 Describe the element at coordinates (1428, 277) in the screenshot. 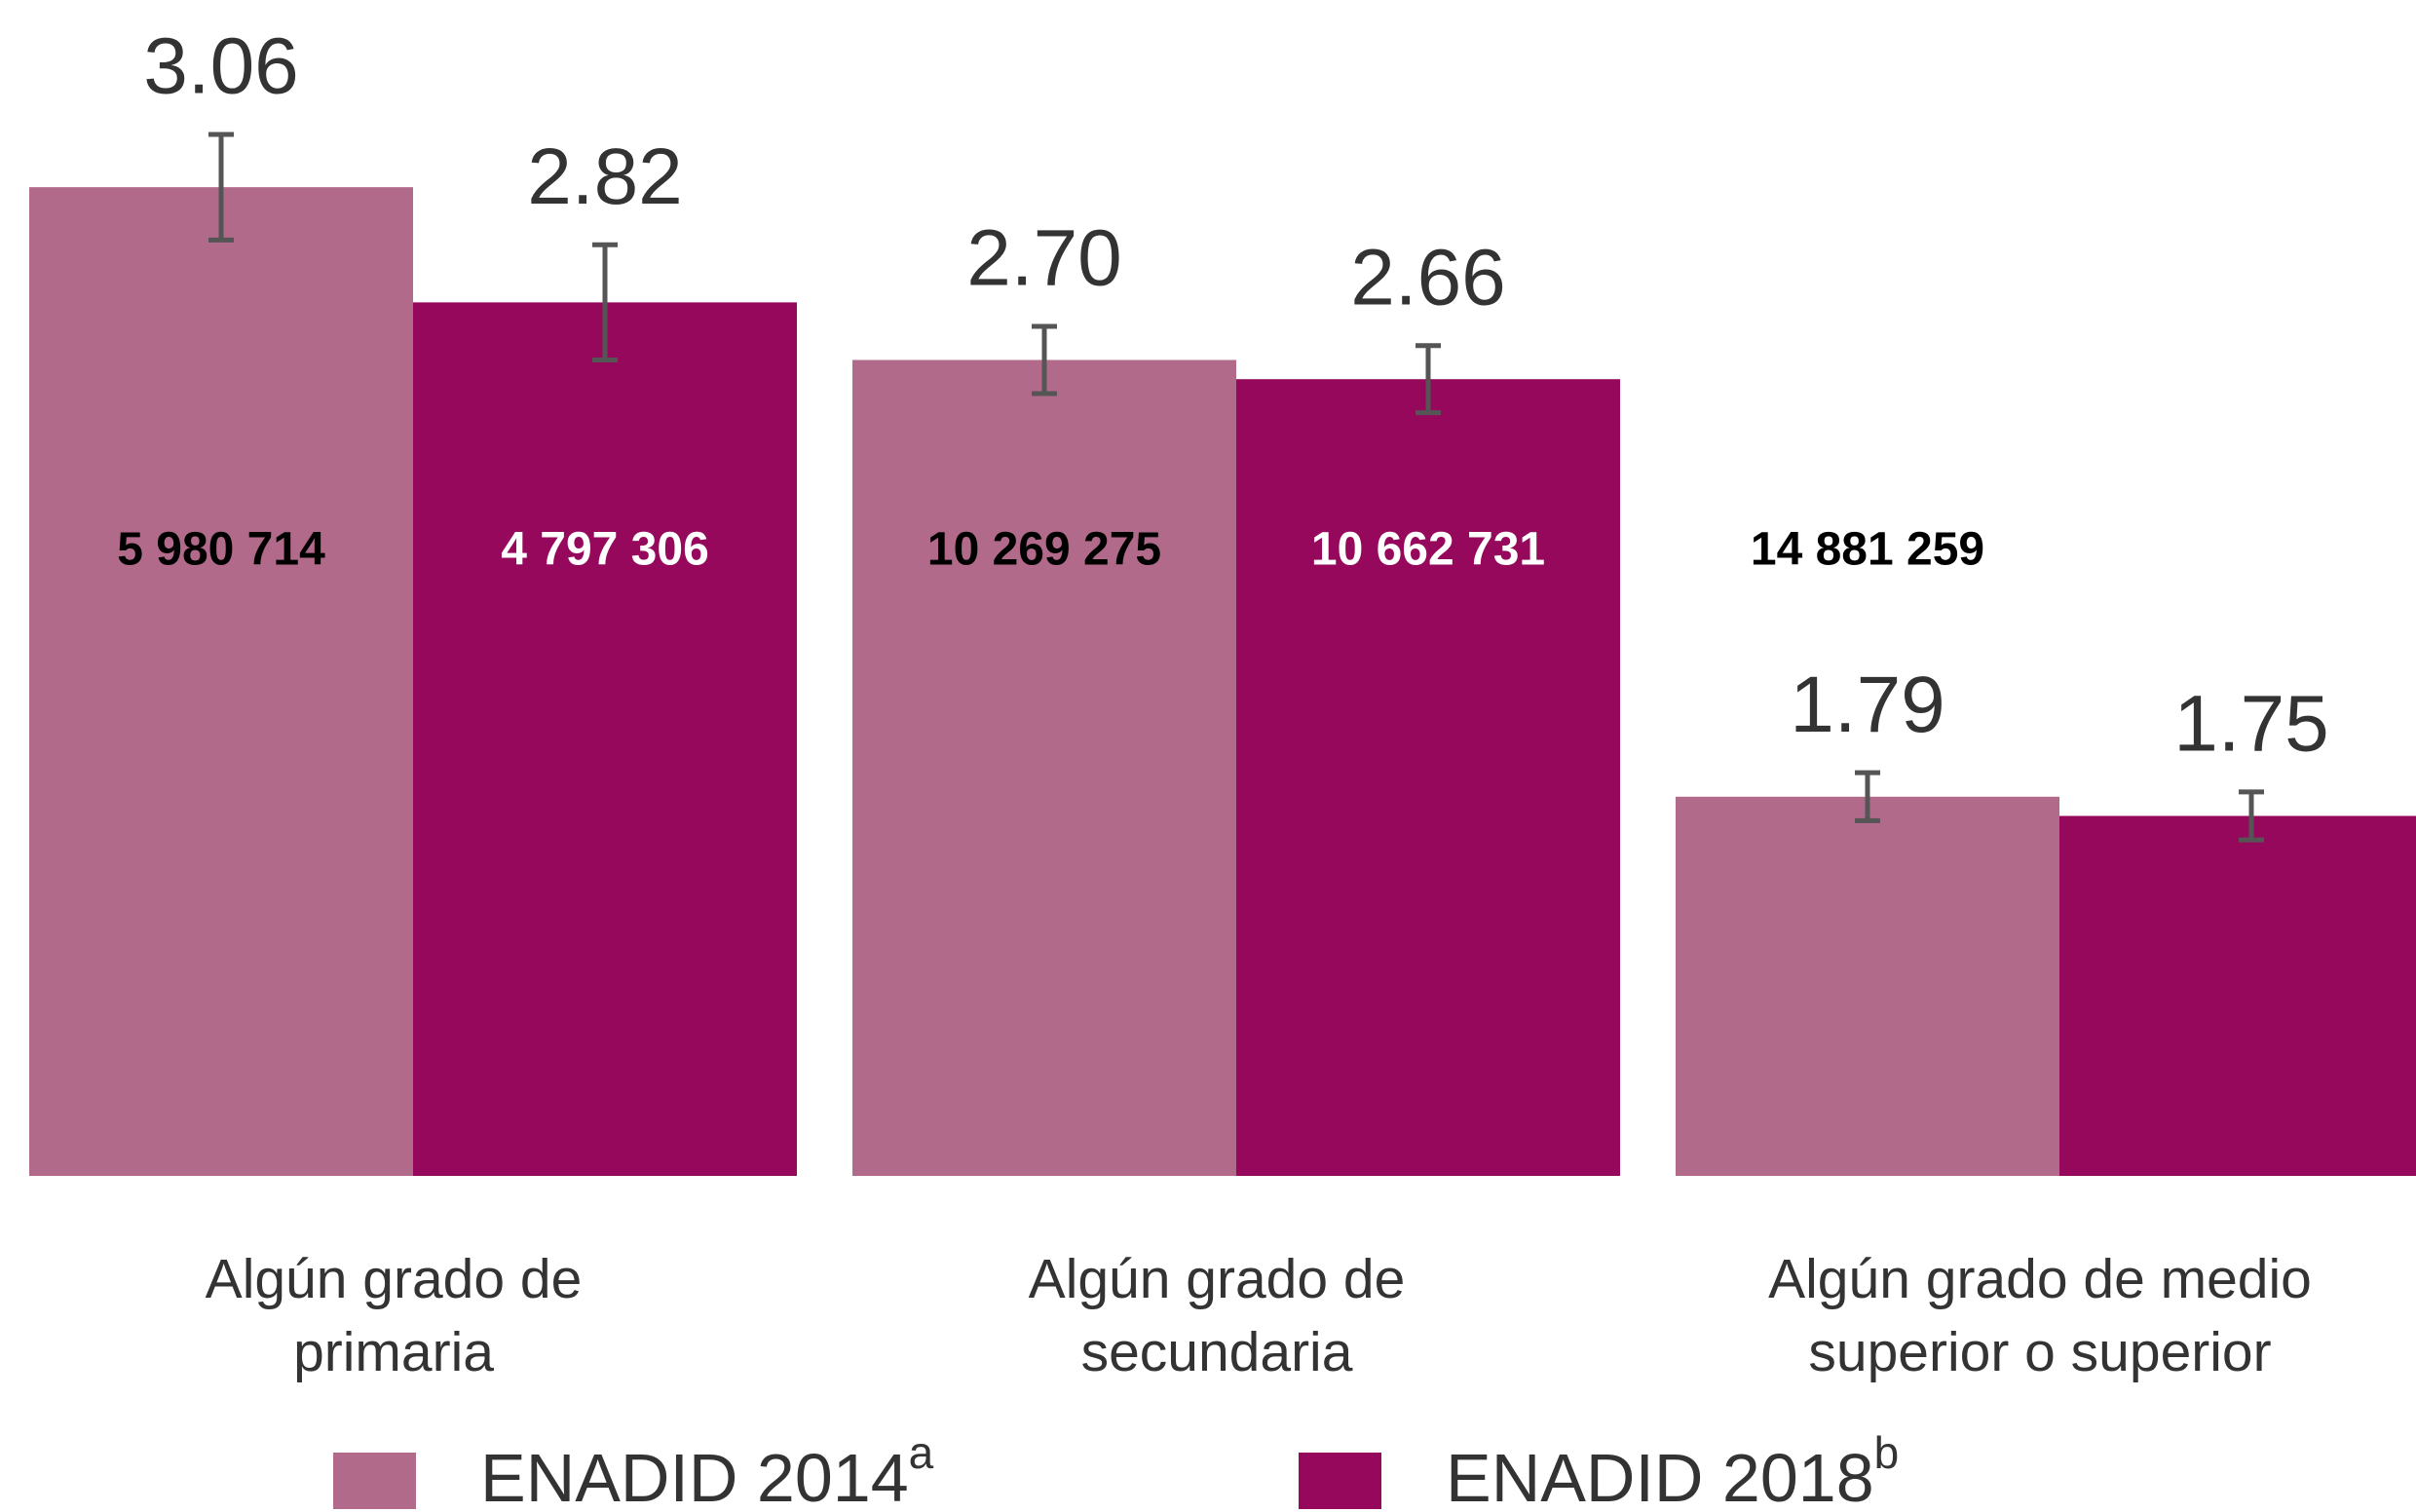

I see `value-label: 2.66` at that location.